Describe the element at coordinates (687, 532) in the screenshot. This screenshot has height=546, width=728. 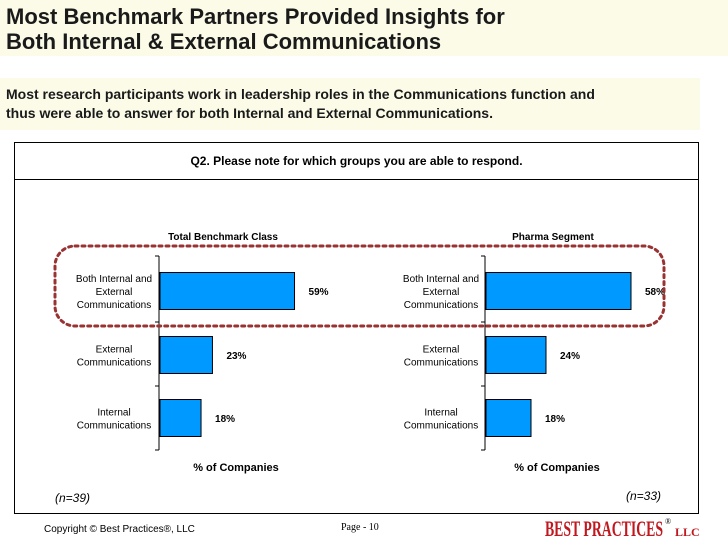
I see `logo-suffix: LLC` at that location.